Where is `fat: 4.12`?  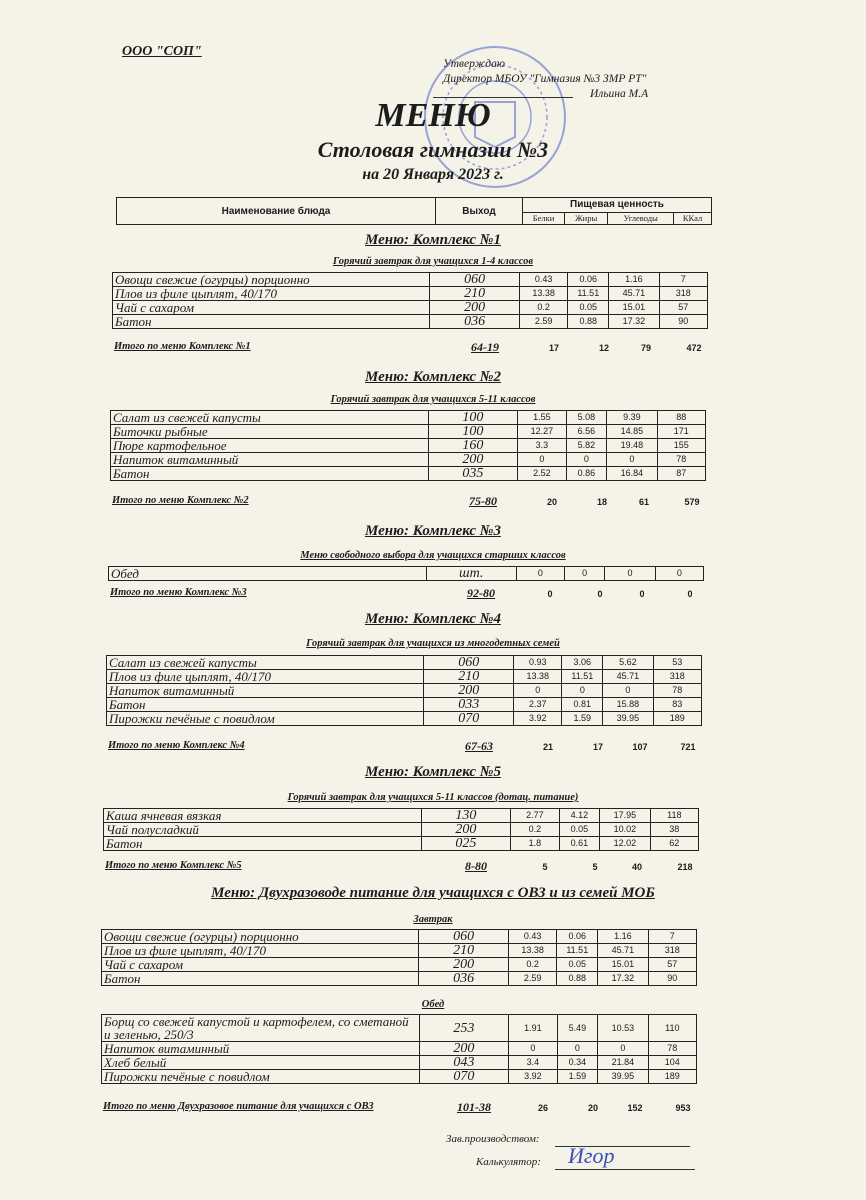
fat: 4.12 is located at coordinates (579, 815).